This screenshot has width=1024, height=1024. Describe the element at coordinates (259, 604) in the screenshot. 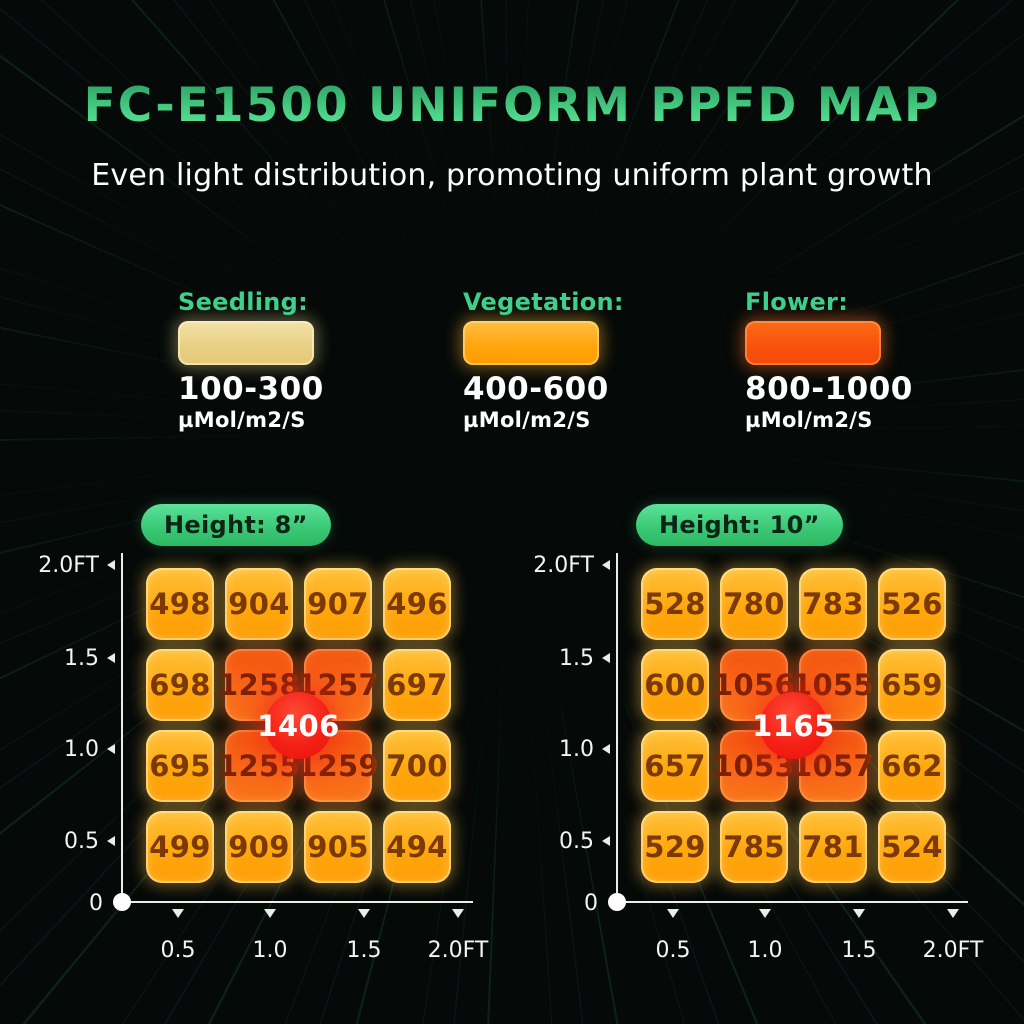

I see `ppfd-cell: 904` at that location.